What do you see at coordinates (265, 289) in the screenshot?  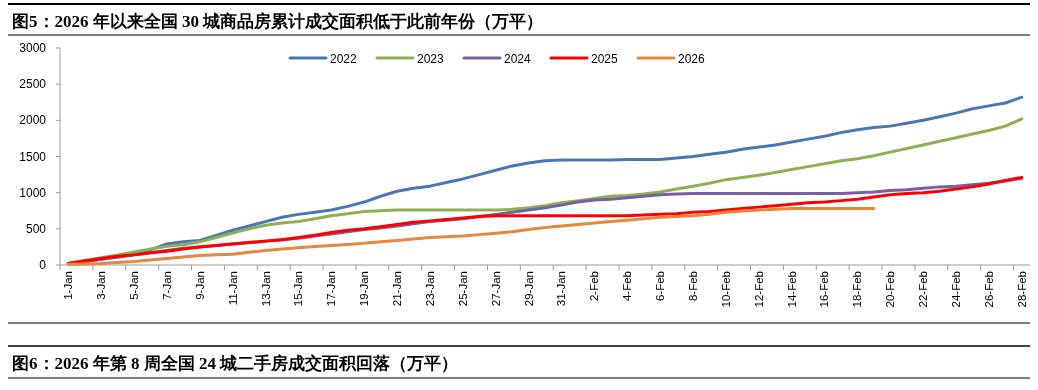 I see `x-tick-label: 13-Jan` at bounding box center [265, 289].